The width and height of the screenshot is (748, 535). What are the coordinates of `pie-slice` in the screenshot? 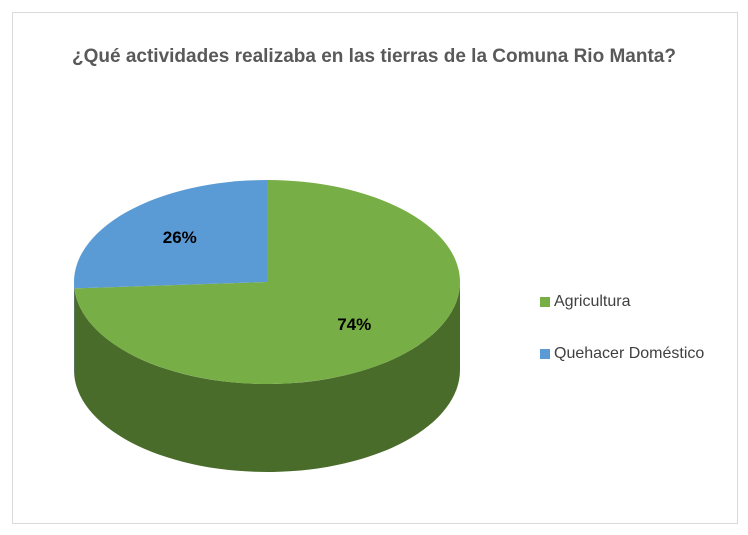 It's located at (171, 234).